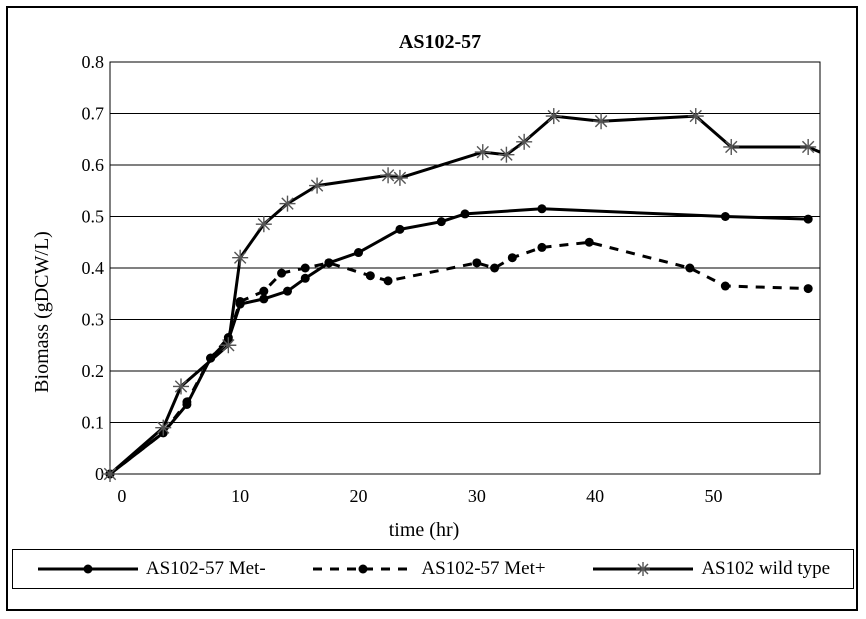 The width and height of the screenshot is (866, 619). I want to click on legend-swatch-met-plus, so click(363, 569).